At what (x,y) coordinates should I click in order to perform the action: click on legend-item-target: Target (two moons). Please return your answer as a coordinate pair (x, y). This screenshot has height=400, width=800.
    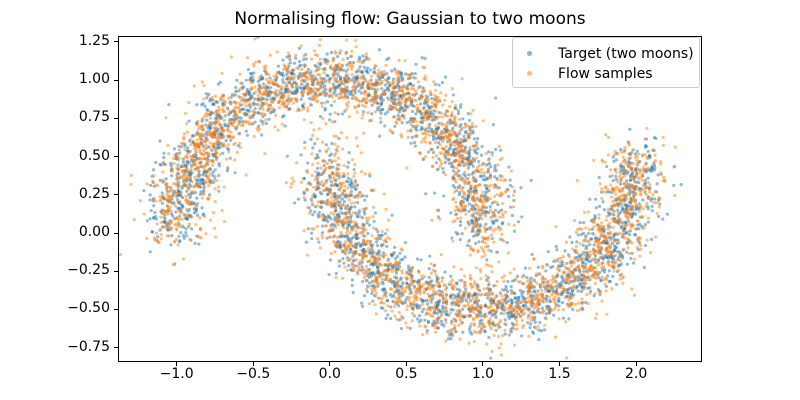
    Looking at the image, I should click on (611, 54).